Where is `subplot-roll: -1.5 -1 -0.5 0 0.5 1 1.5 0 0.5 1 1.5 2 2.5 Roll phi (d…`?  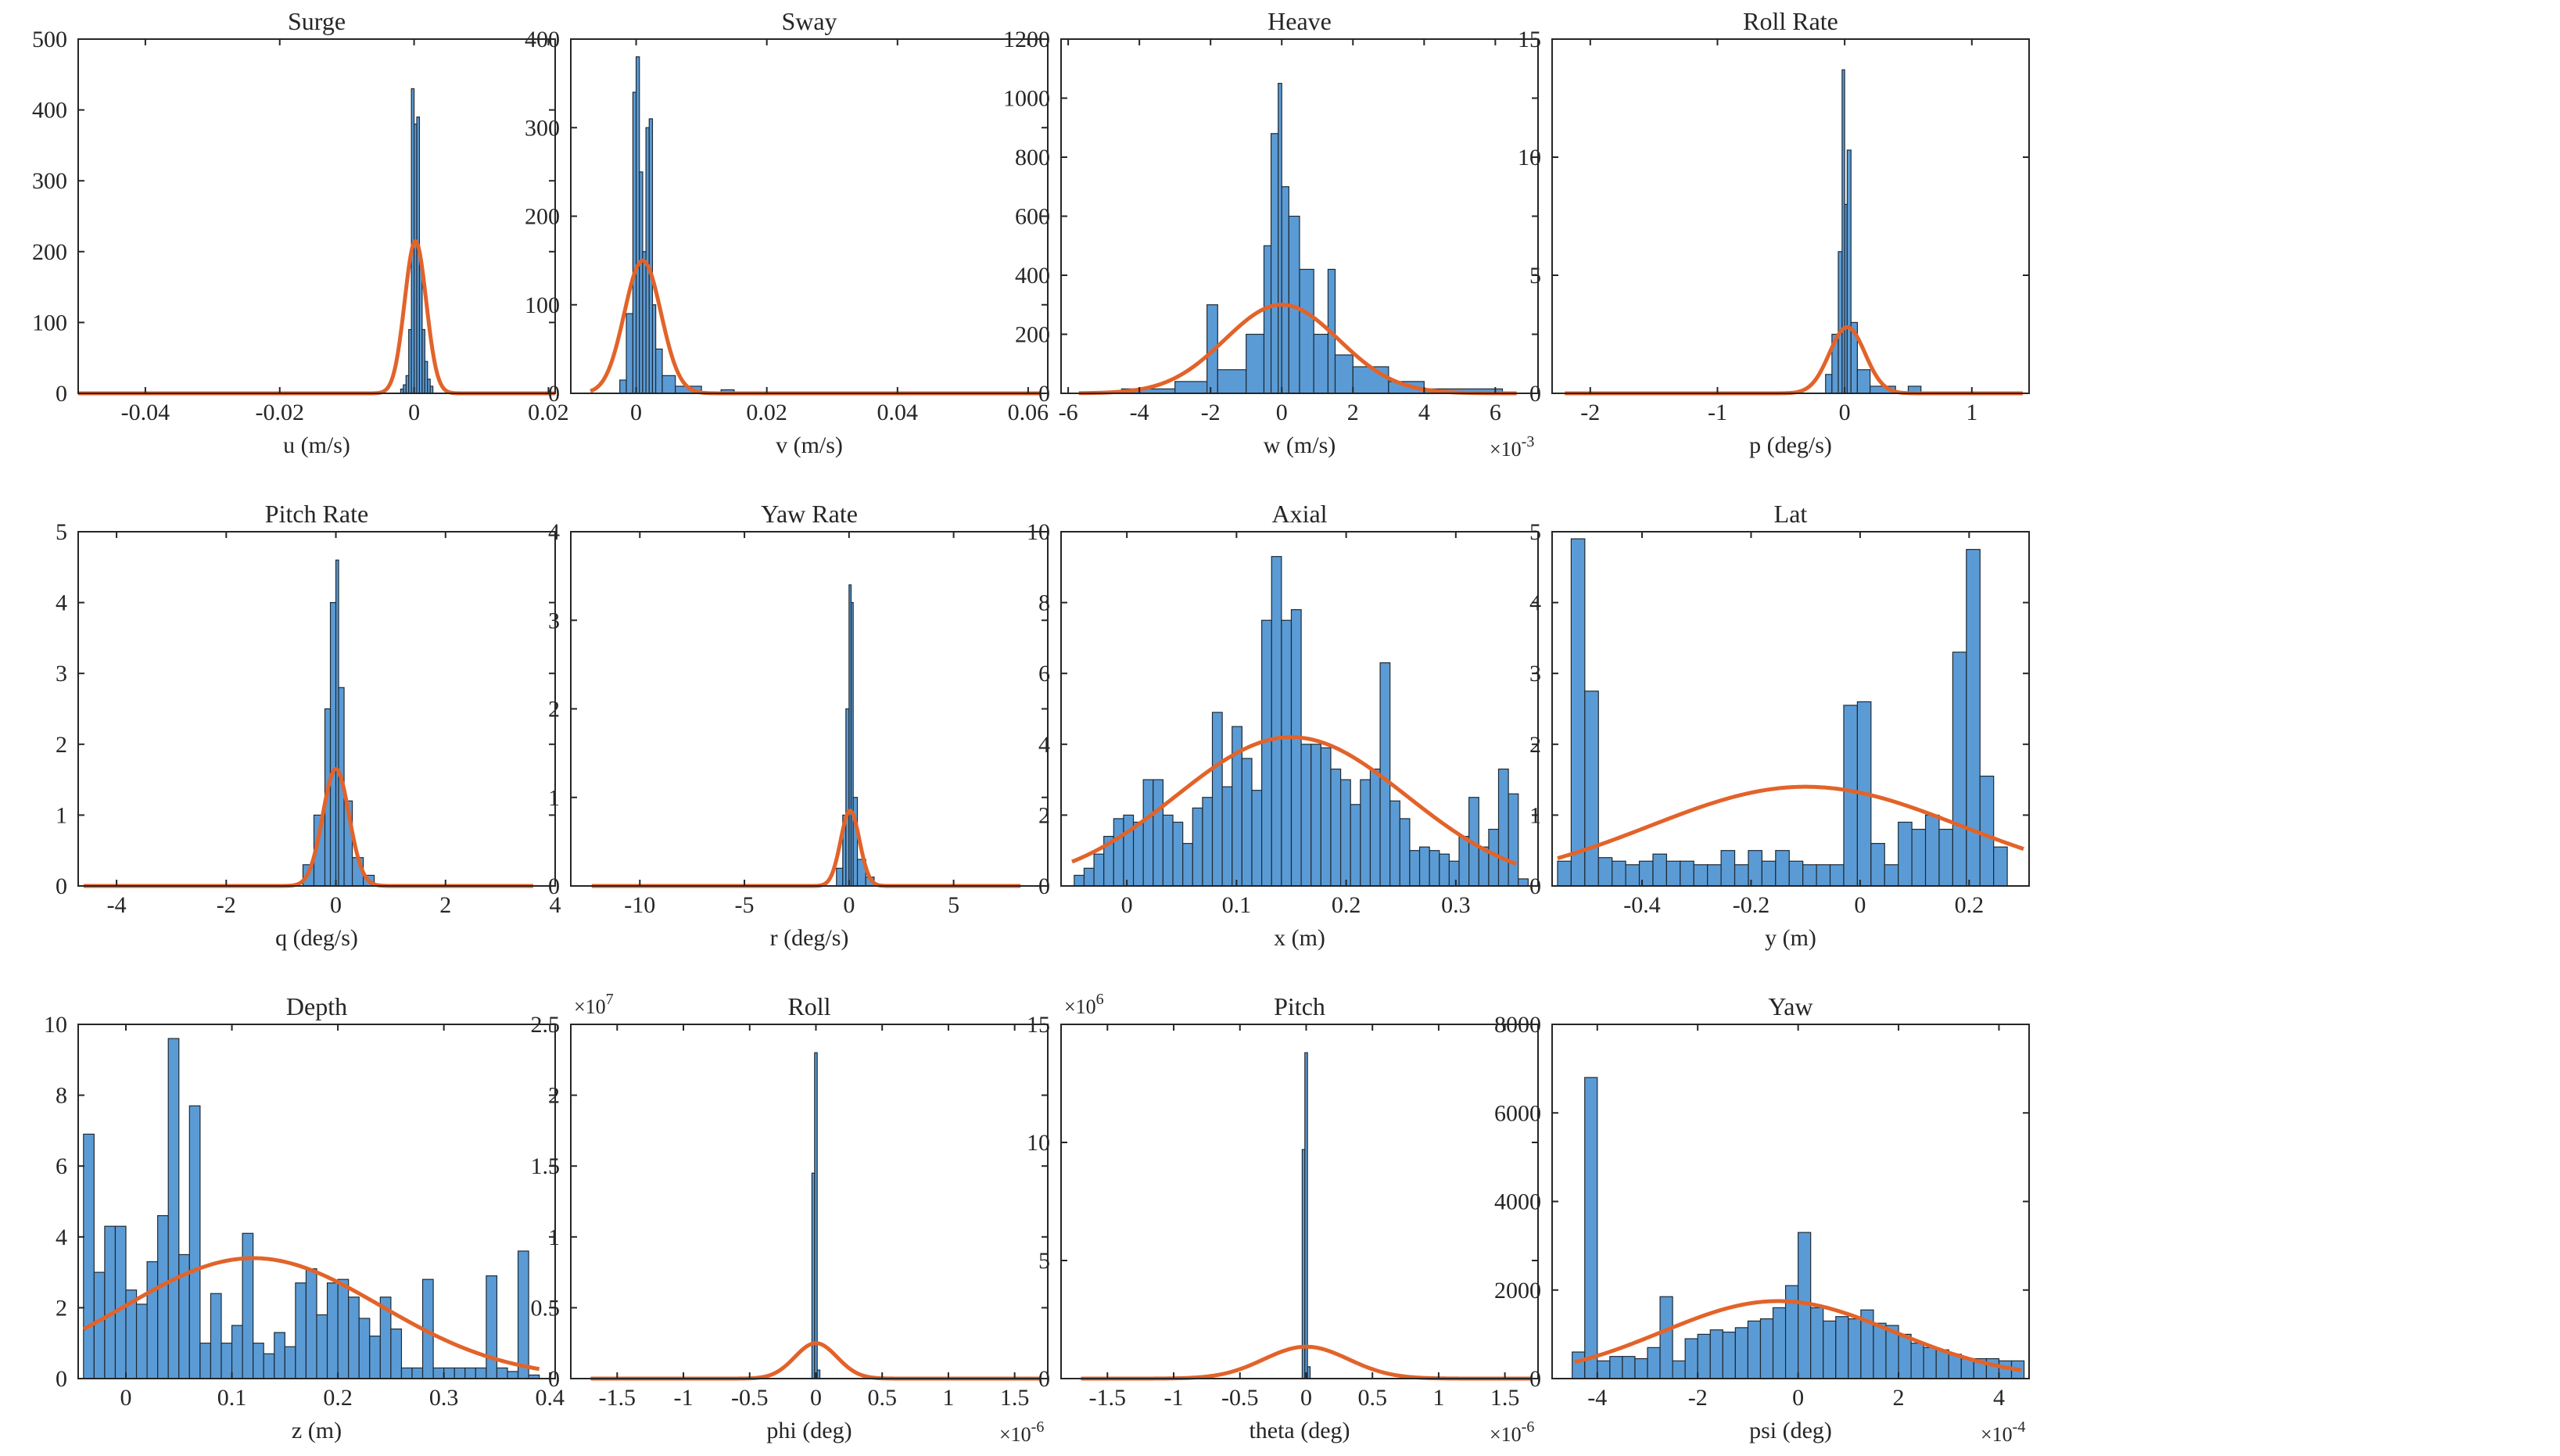 subplot-roll: -1.5 -1 -0.5 0 0.5 1 1.5 0 0.5 1 1.5 2 2.5 Roll phi (d… is located at coordinates (790, 1218).